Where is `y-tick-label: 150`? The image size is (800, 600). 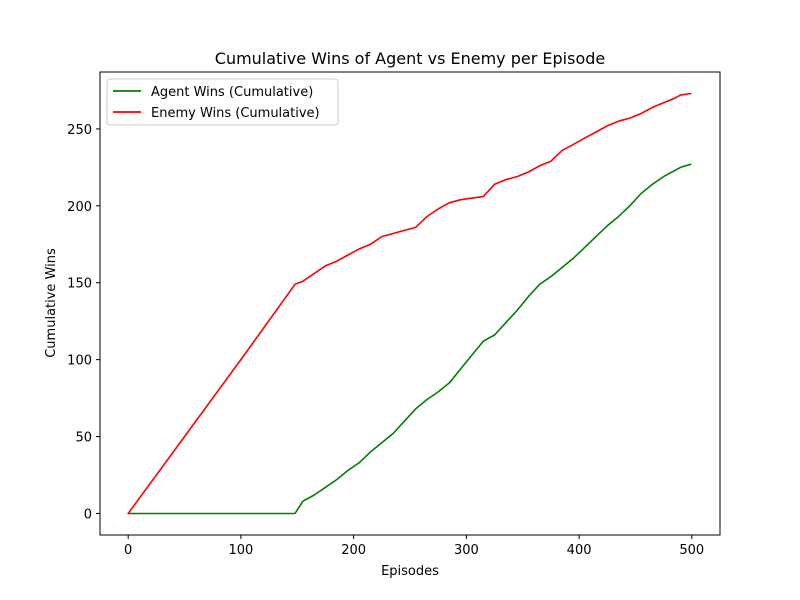 y-tick-label: 150 is located at coordinates (79, 284).